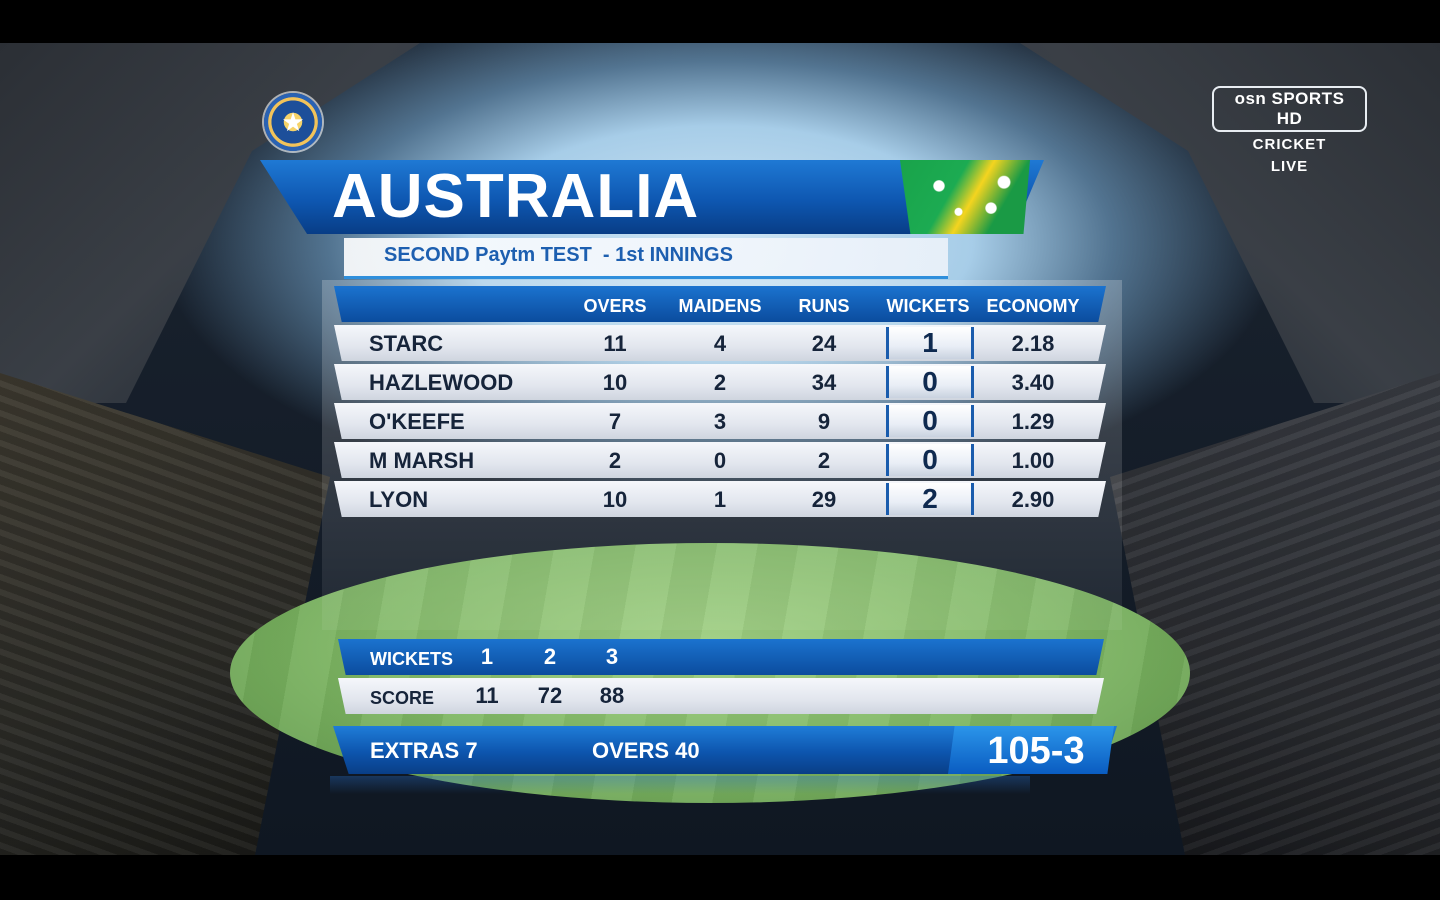 Image resolution: width=1440 pixels, height=900 pixels. I want to click on bowler-maidens: 1, so click(720, 499).